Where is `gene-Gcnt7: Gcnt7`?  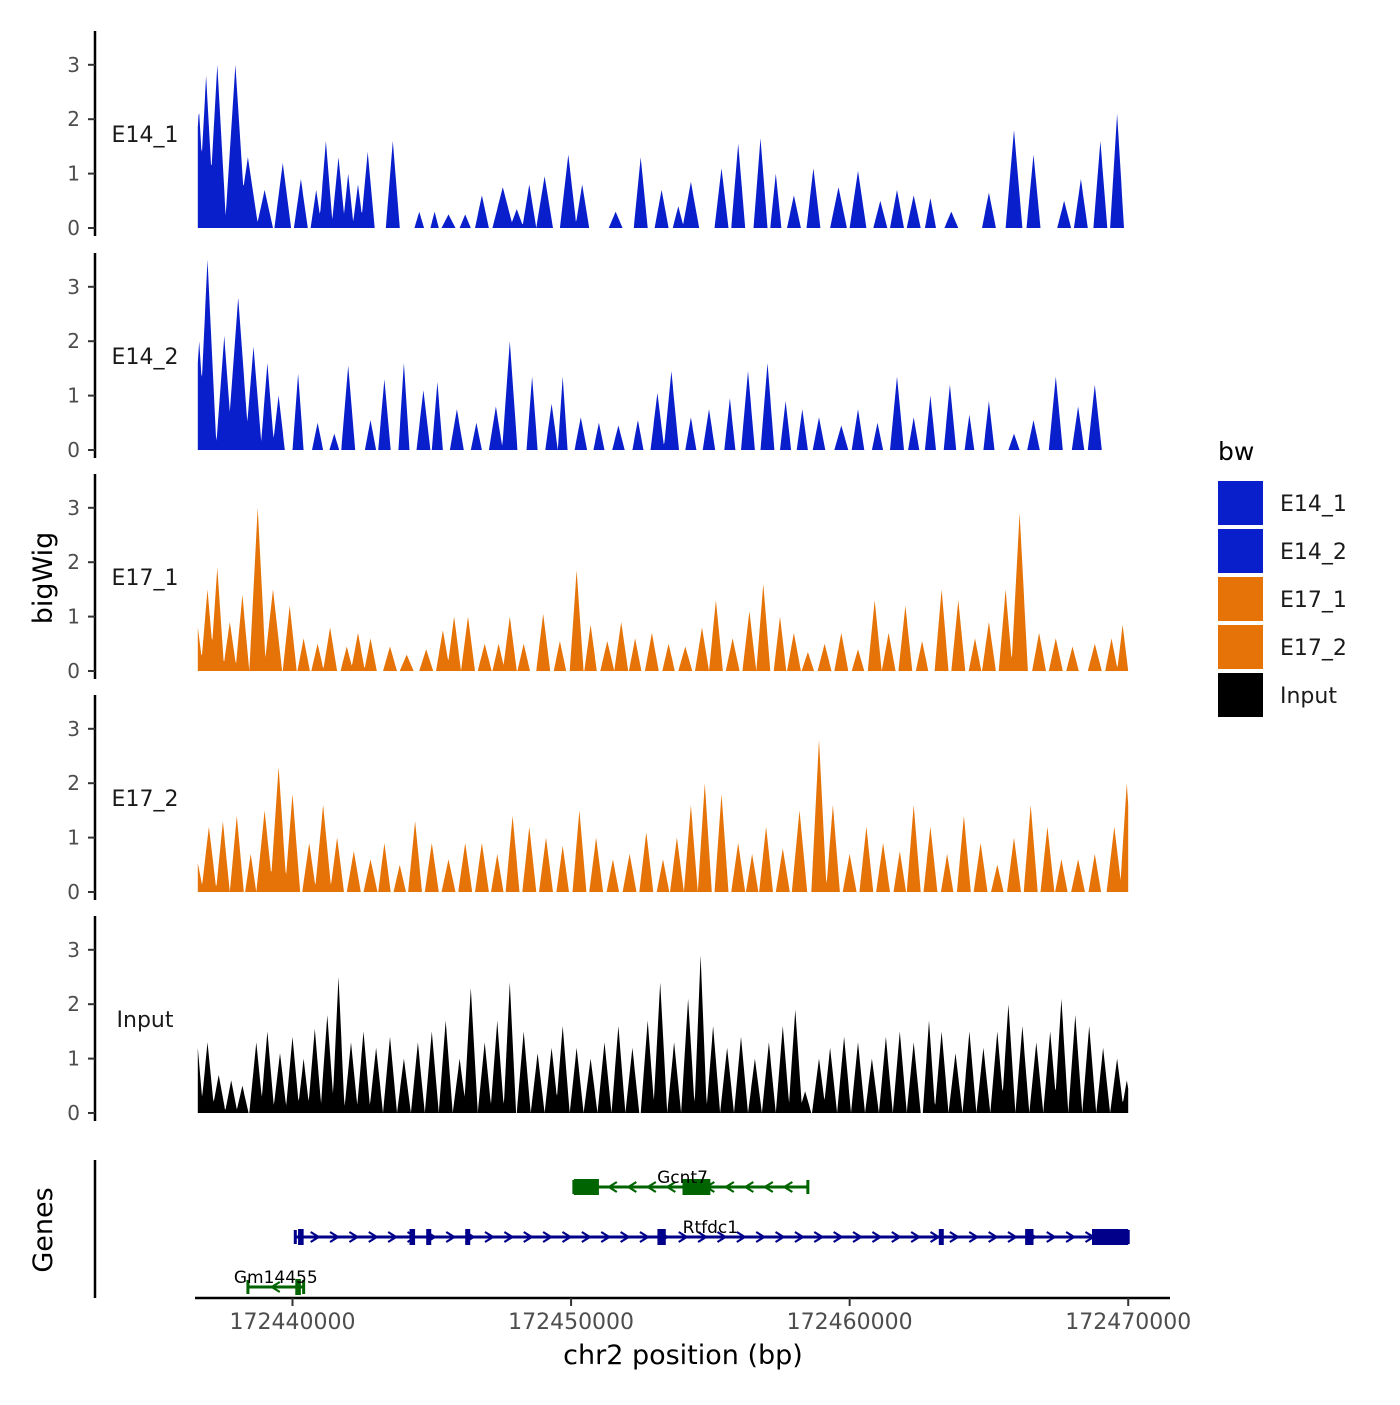 gene-Gcnt7: Gcnt7 is located at coordinates (691, 1181).